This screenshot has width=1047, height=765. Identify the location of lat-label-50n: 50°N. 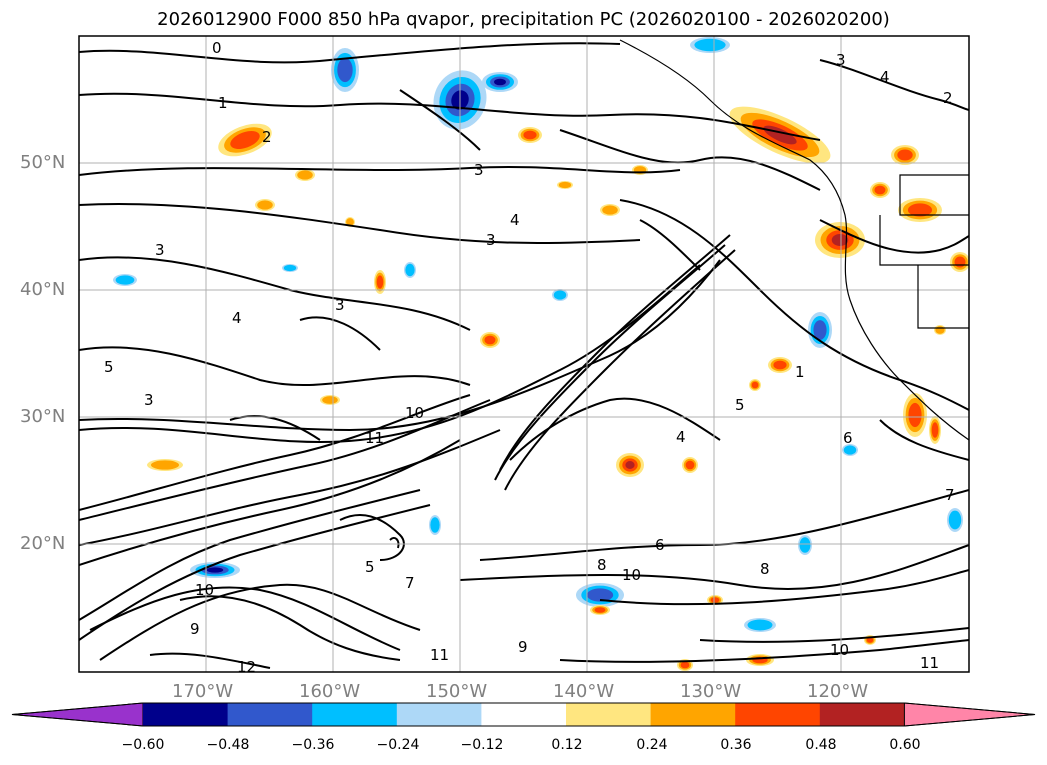
(43, 162).